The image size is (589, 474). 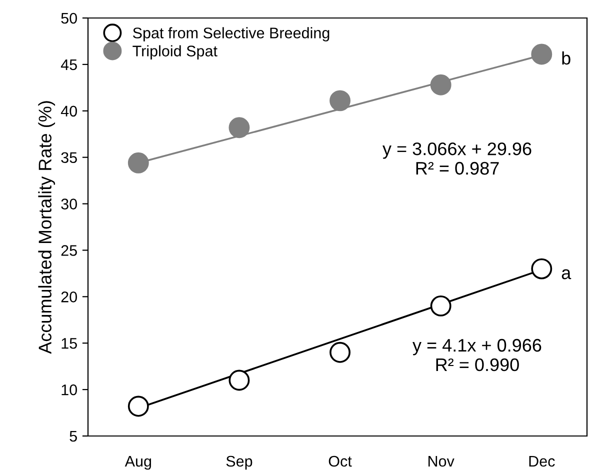 I want to click on y-tick-label: 5, so click(x=73, y=436).